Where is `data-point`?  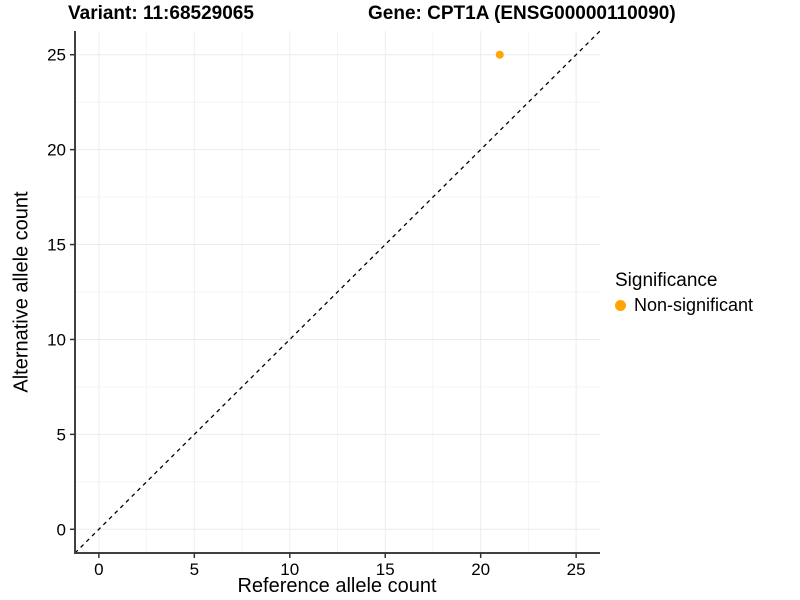 data-point is located at coordinates (499, 54).